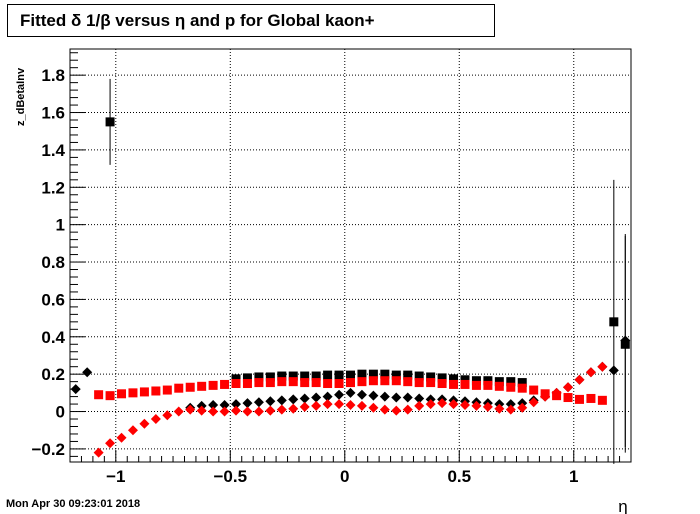 The image size is (700, 514). Describe the element at coordinates (53, 150) in the screenshot. I see `y-tick-label: 1.4` at that location.